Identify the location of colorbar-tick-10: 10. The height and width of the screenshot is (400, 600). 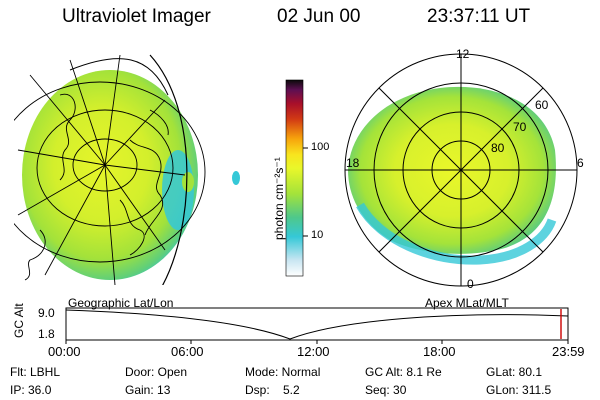
(317, 235).